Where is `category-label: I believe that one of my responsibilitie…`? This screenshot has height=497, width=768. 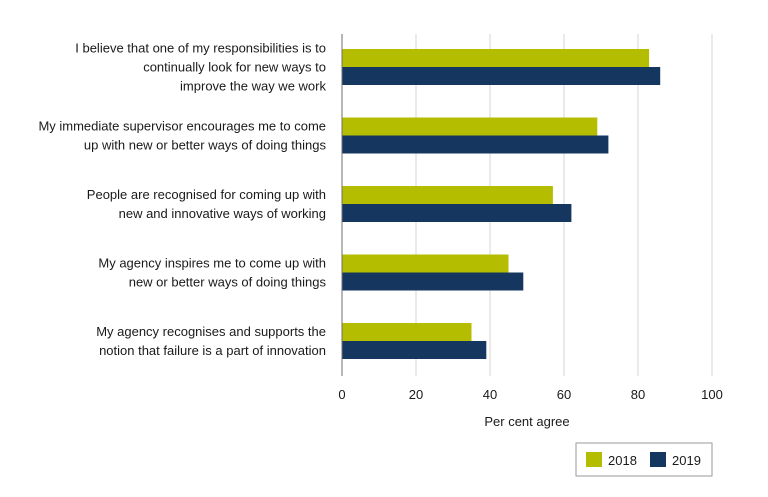 category-label: I believe that one of my responsibilitie… is located at coordinates (200, 48).